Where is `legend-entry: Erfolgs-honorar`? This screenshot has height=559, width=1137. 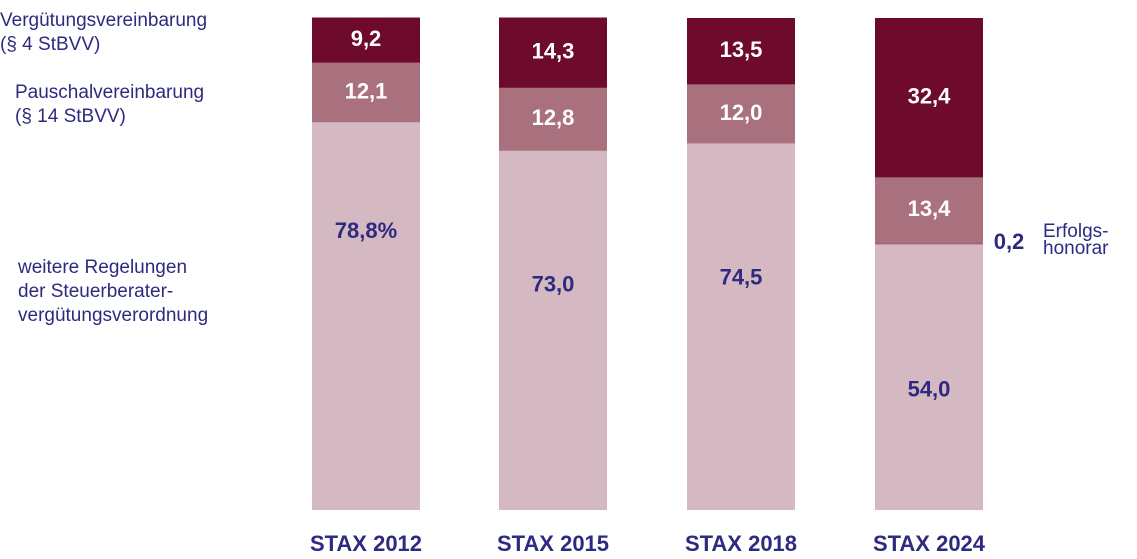
legend-entry: Erfolgs-honorar is located at coordinates (1076, 240).